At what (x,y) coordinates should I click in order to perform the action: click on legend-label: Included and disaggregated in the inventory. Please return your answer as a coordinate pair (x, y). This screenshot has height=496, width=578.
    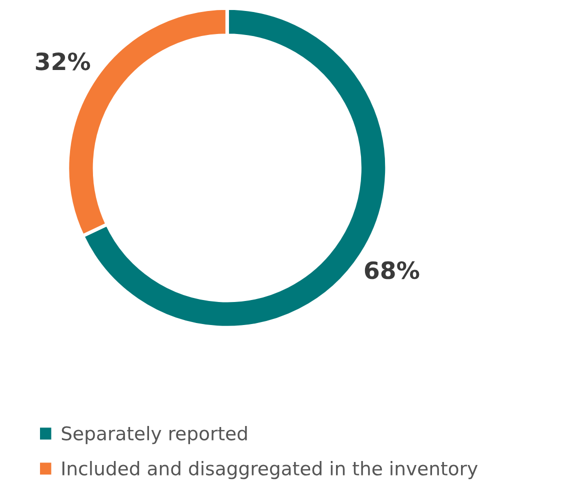
    Looking at the image, I should click on (270, 470).